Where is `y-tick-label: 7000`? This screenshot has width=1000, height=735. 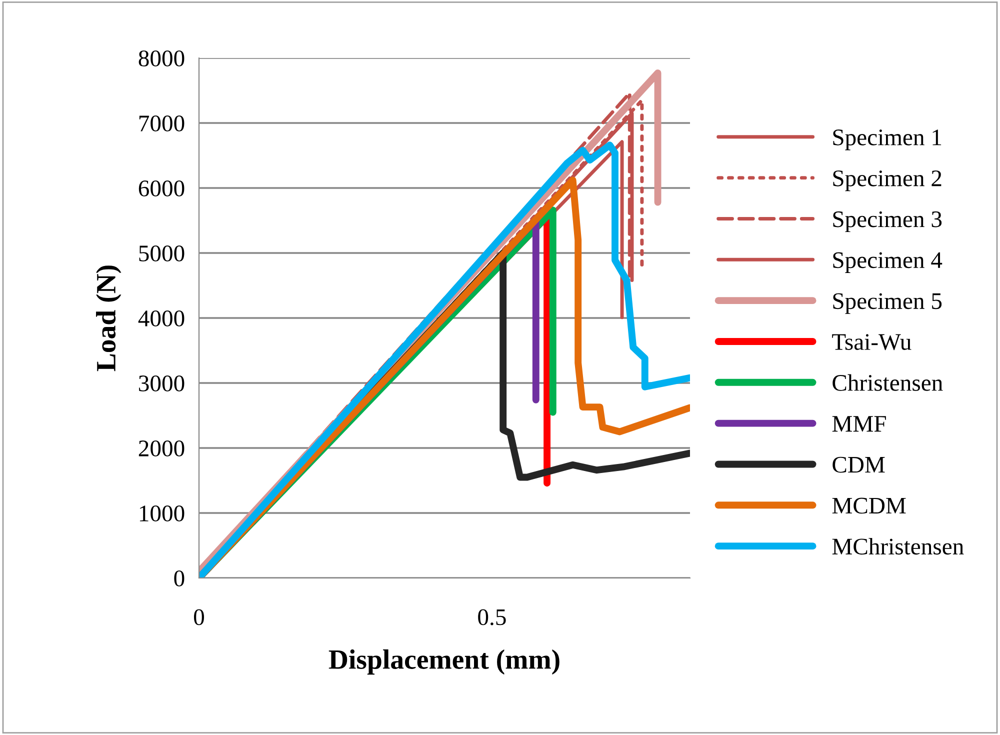 y-tick-label: 7000 is located at coordinates (161, 123).